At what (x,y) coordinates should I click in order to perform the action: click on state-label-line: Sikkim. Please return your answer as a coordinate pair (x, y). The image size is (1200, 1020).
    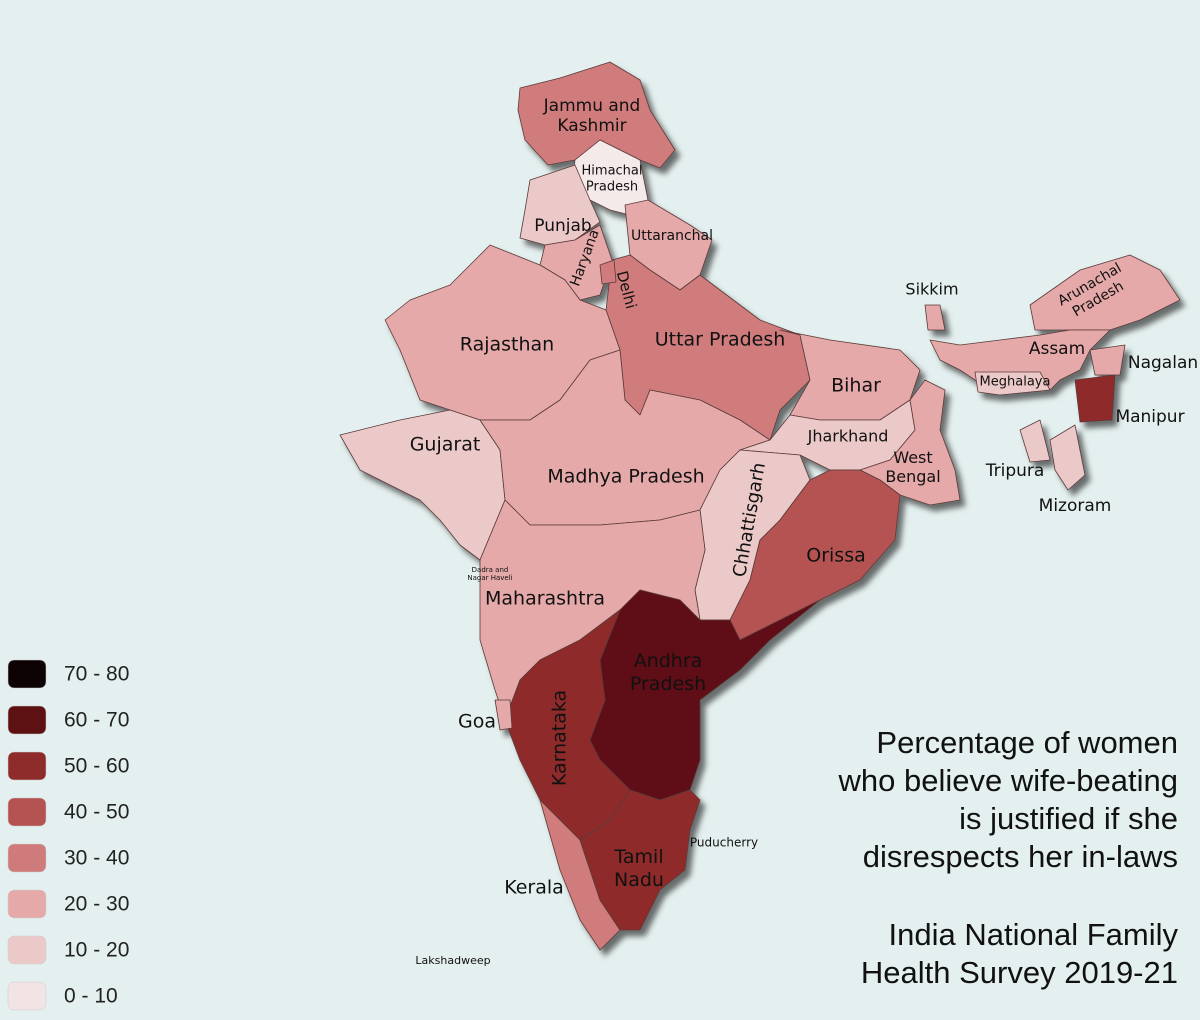
    Looking at the image, I should click on (931, 289).